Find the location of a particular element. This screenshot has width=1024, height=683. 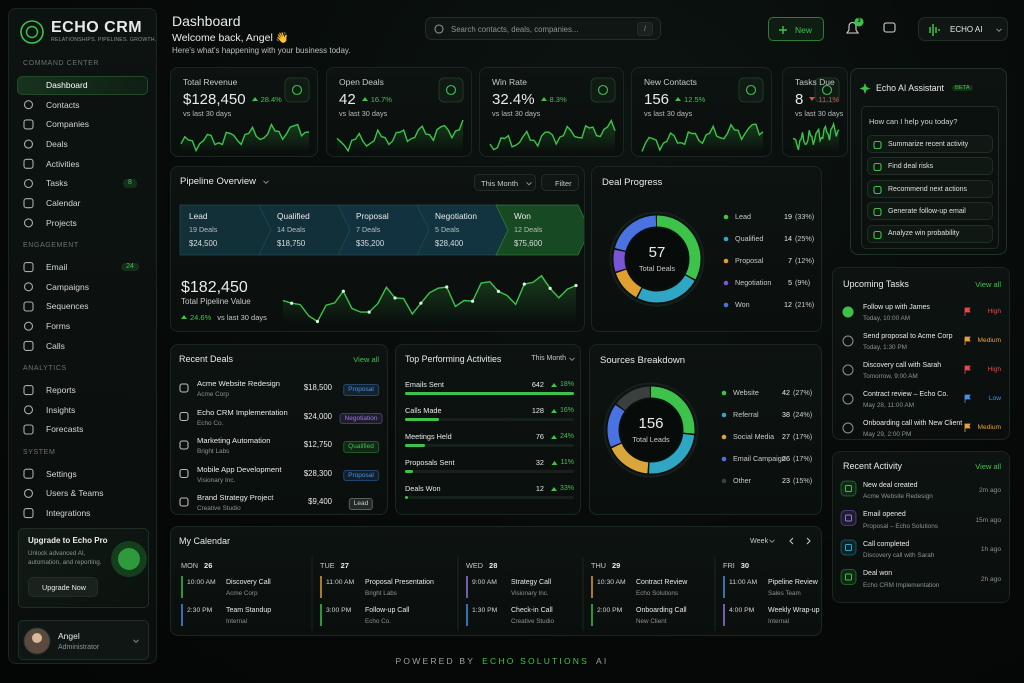

event-title: Strategy Call is located at coordinates (531, 582).